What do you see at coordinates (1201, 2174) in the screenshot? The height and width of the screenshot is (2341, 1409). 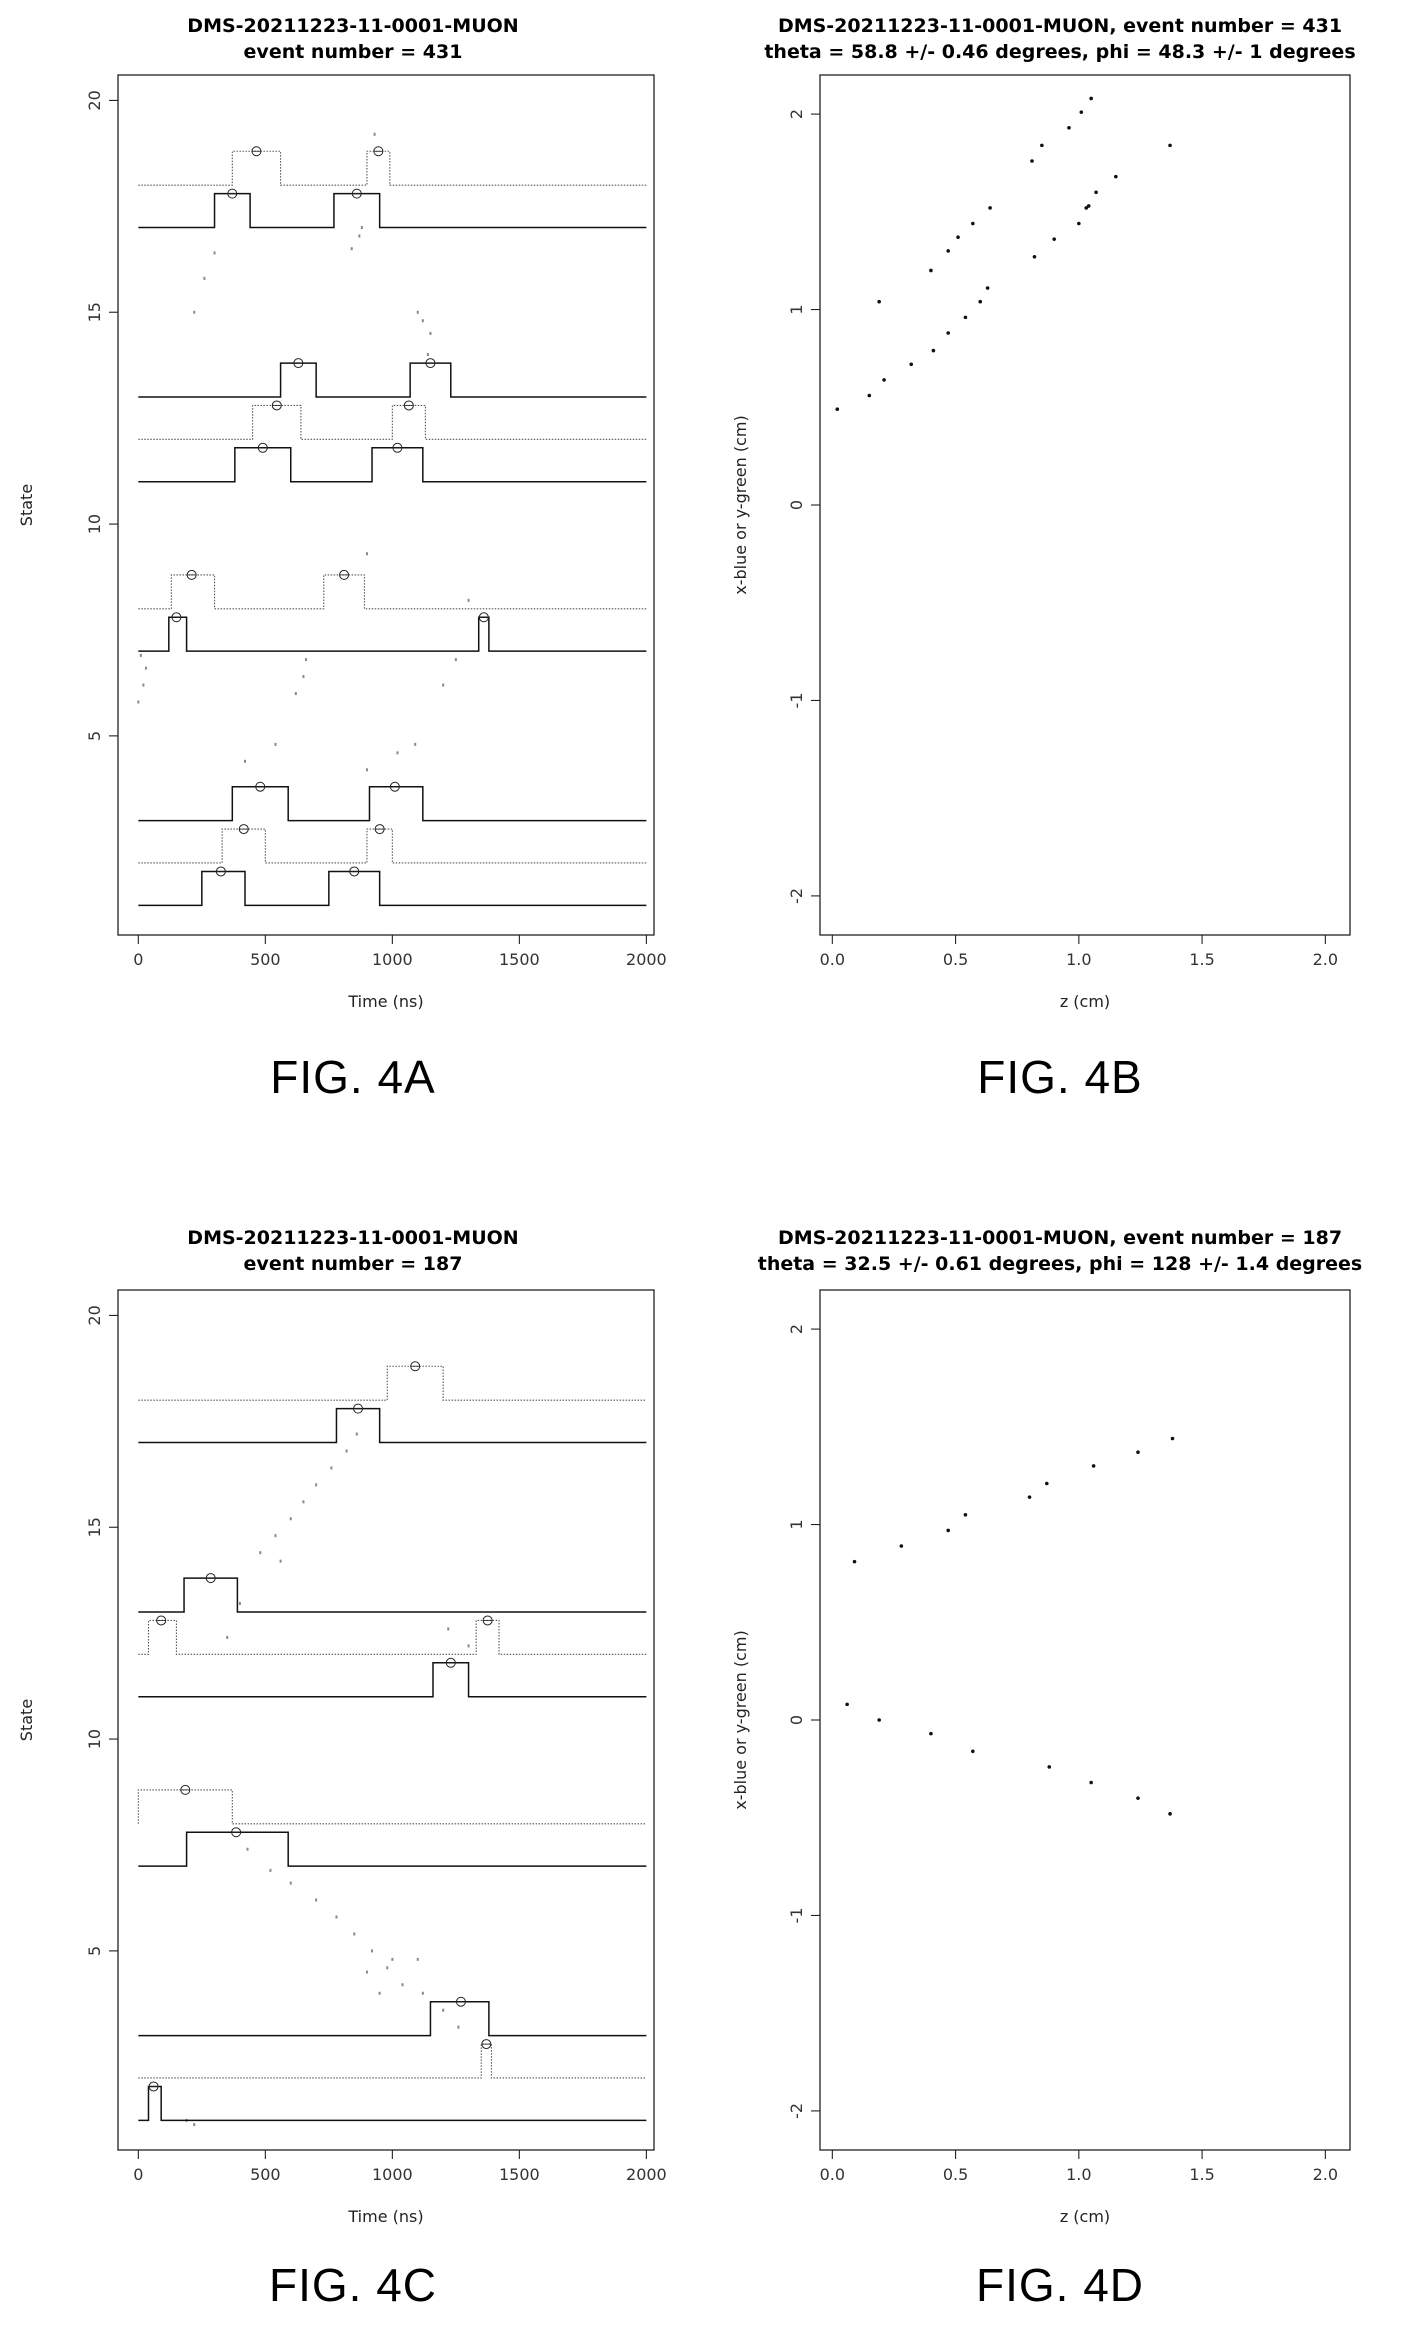 I see `x-tick-label: 1.5` at bounding box center [1201, 2174].